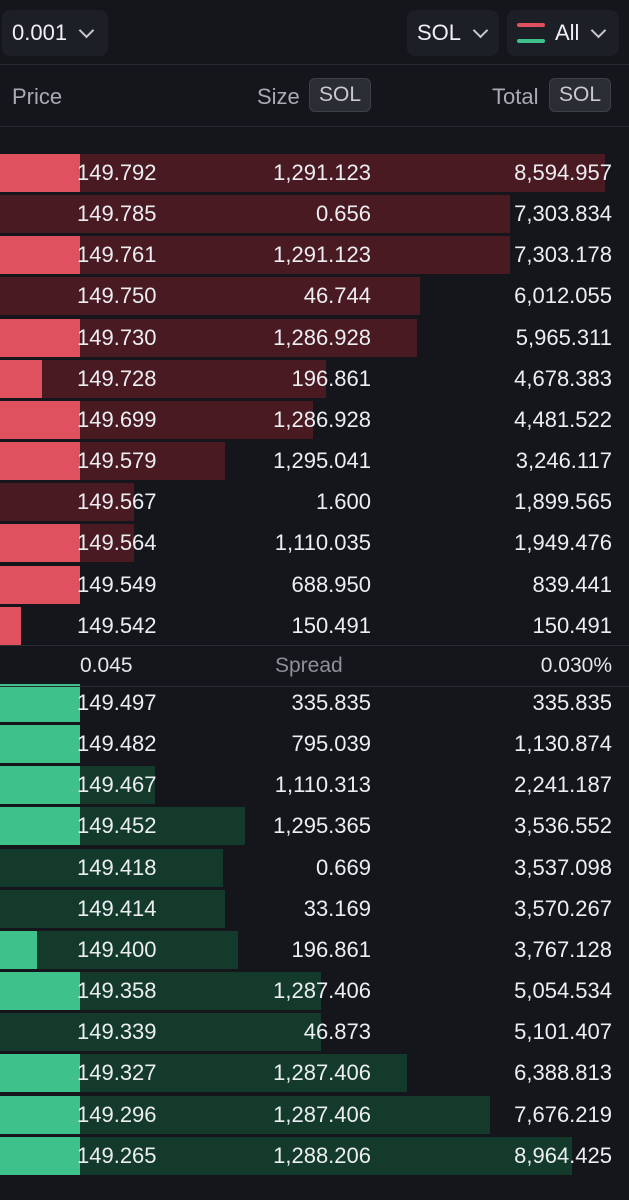  Describe the element at coordinates (314, 991) in the screenshot. I see `bid-row: 149.358 1,287.406 5,054.534` at that location.